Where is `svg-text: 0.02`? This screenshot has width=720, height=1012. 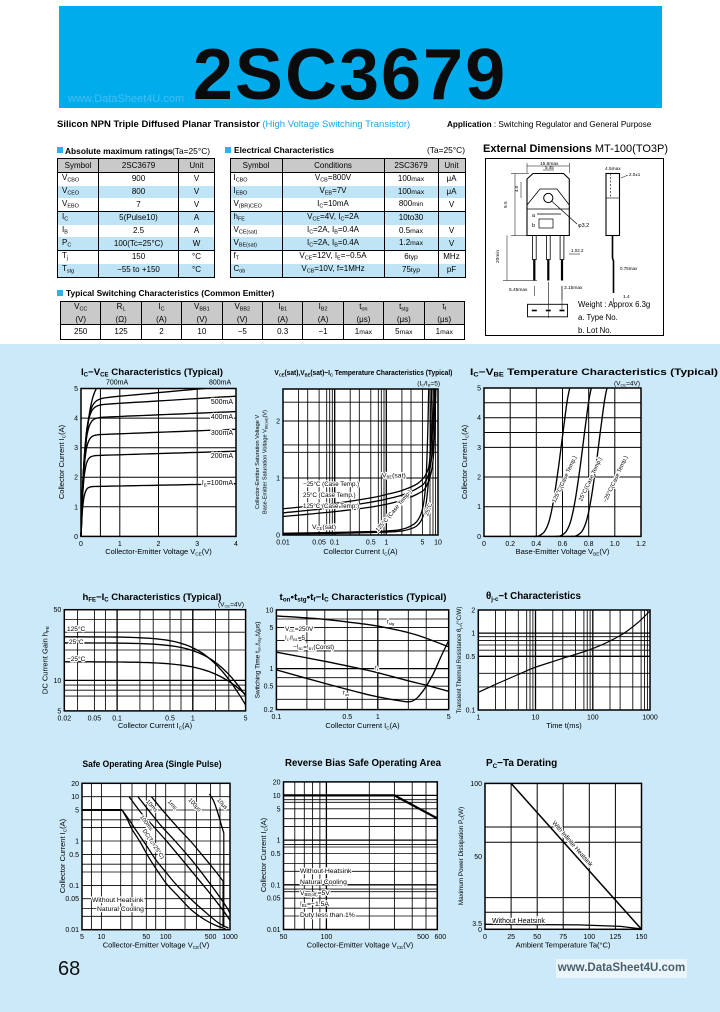 svg-text: 0.02 is located at coordinates (64, 718).